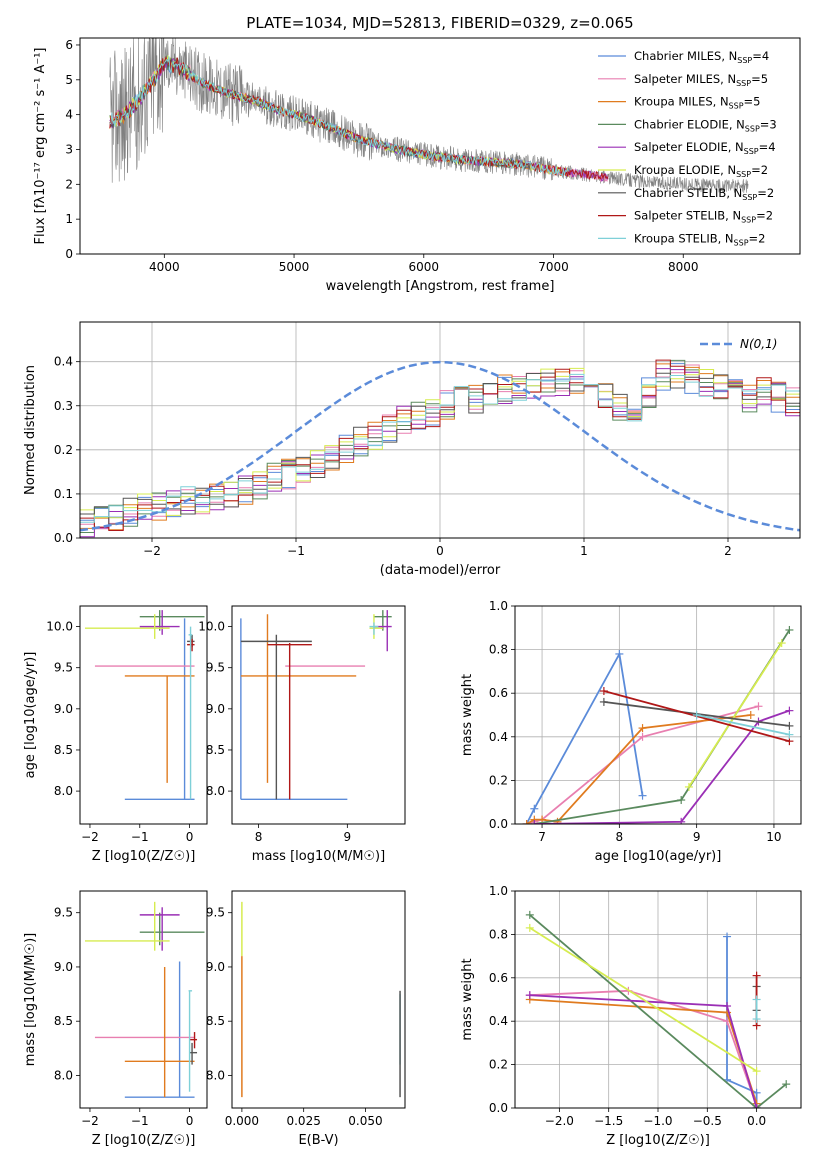  Describe the element at coordinates (756, 1121) in the screenshot. I see `x-tick-label: 0.0` at that location.